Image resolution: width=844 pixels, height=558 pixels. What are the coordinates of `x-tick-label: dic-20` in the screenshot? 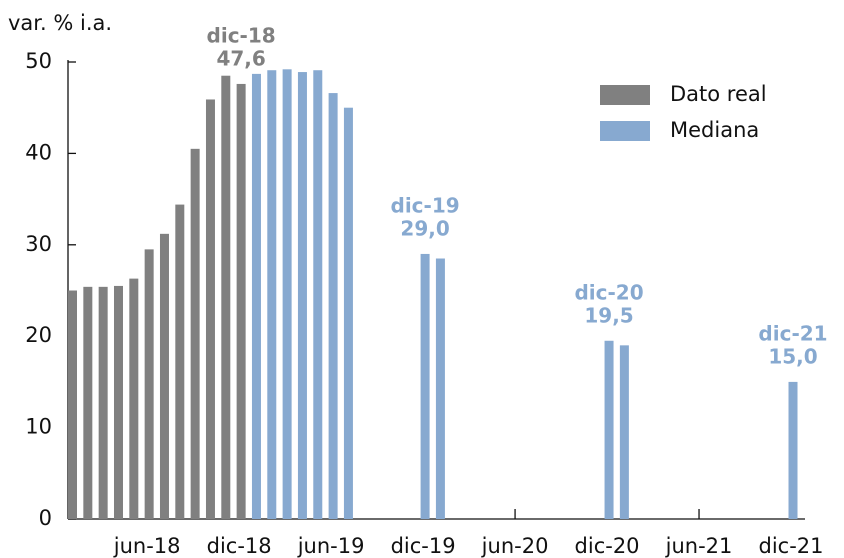 It's located at (607, 546).